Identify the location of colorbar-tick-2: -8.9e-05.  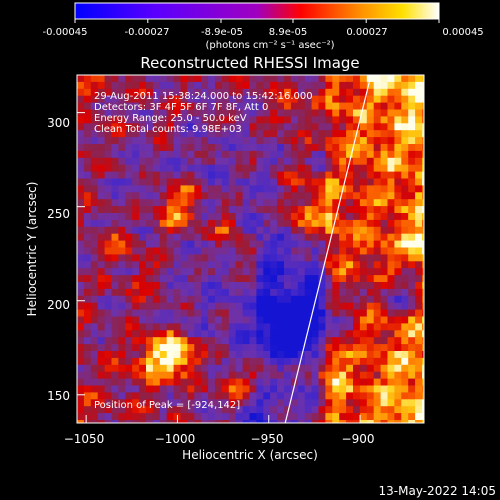
(222, 32).